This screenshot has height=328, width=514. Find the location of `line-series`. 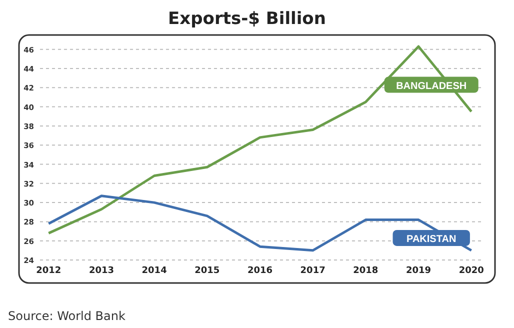

line-series is located at coordinates (260, 223).